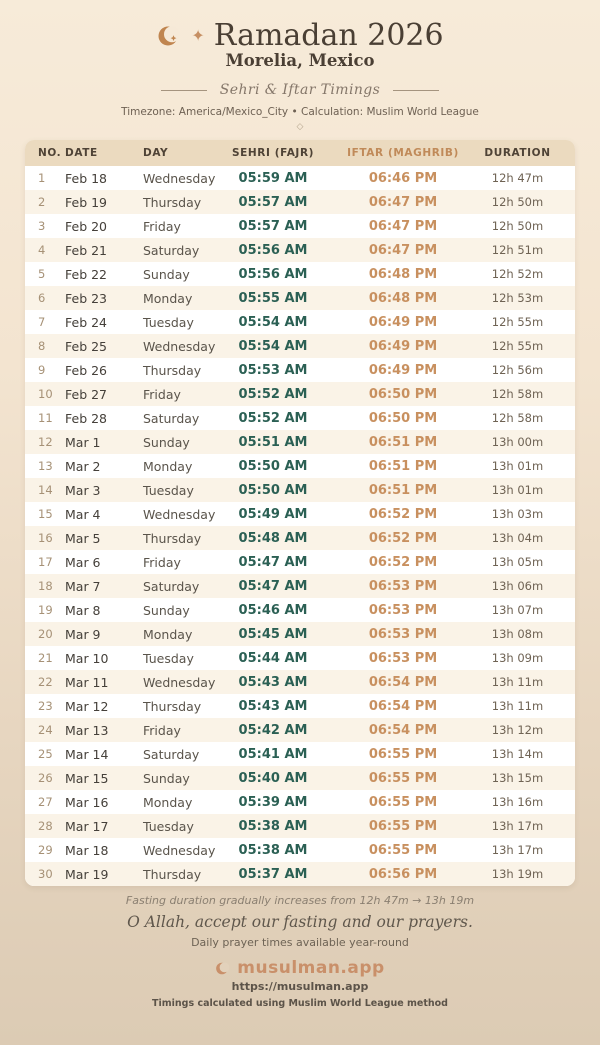 This screenshot has height=1045, width=600. Describe the element at coordinates (517, 754) in the screenshot. I see `row-duration: 13h 14m` at that location.